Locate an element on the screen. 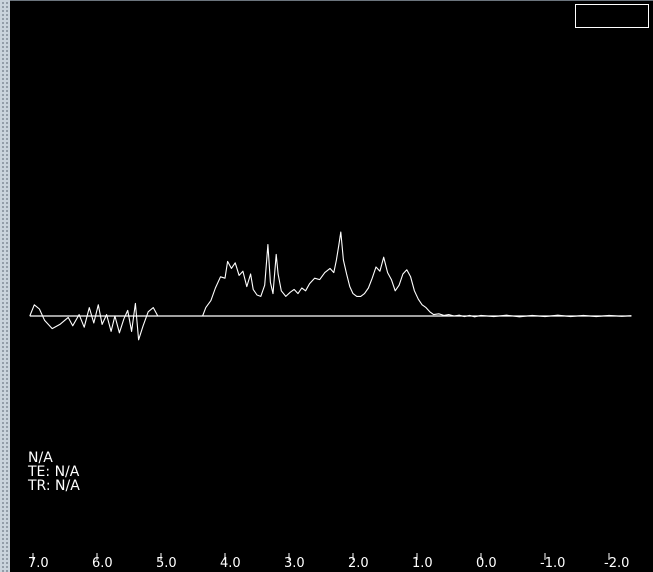 The height and width of the screenshot is (572, 653). x-tick-label: 4.0 is located at coordinates (230, 563).